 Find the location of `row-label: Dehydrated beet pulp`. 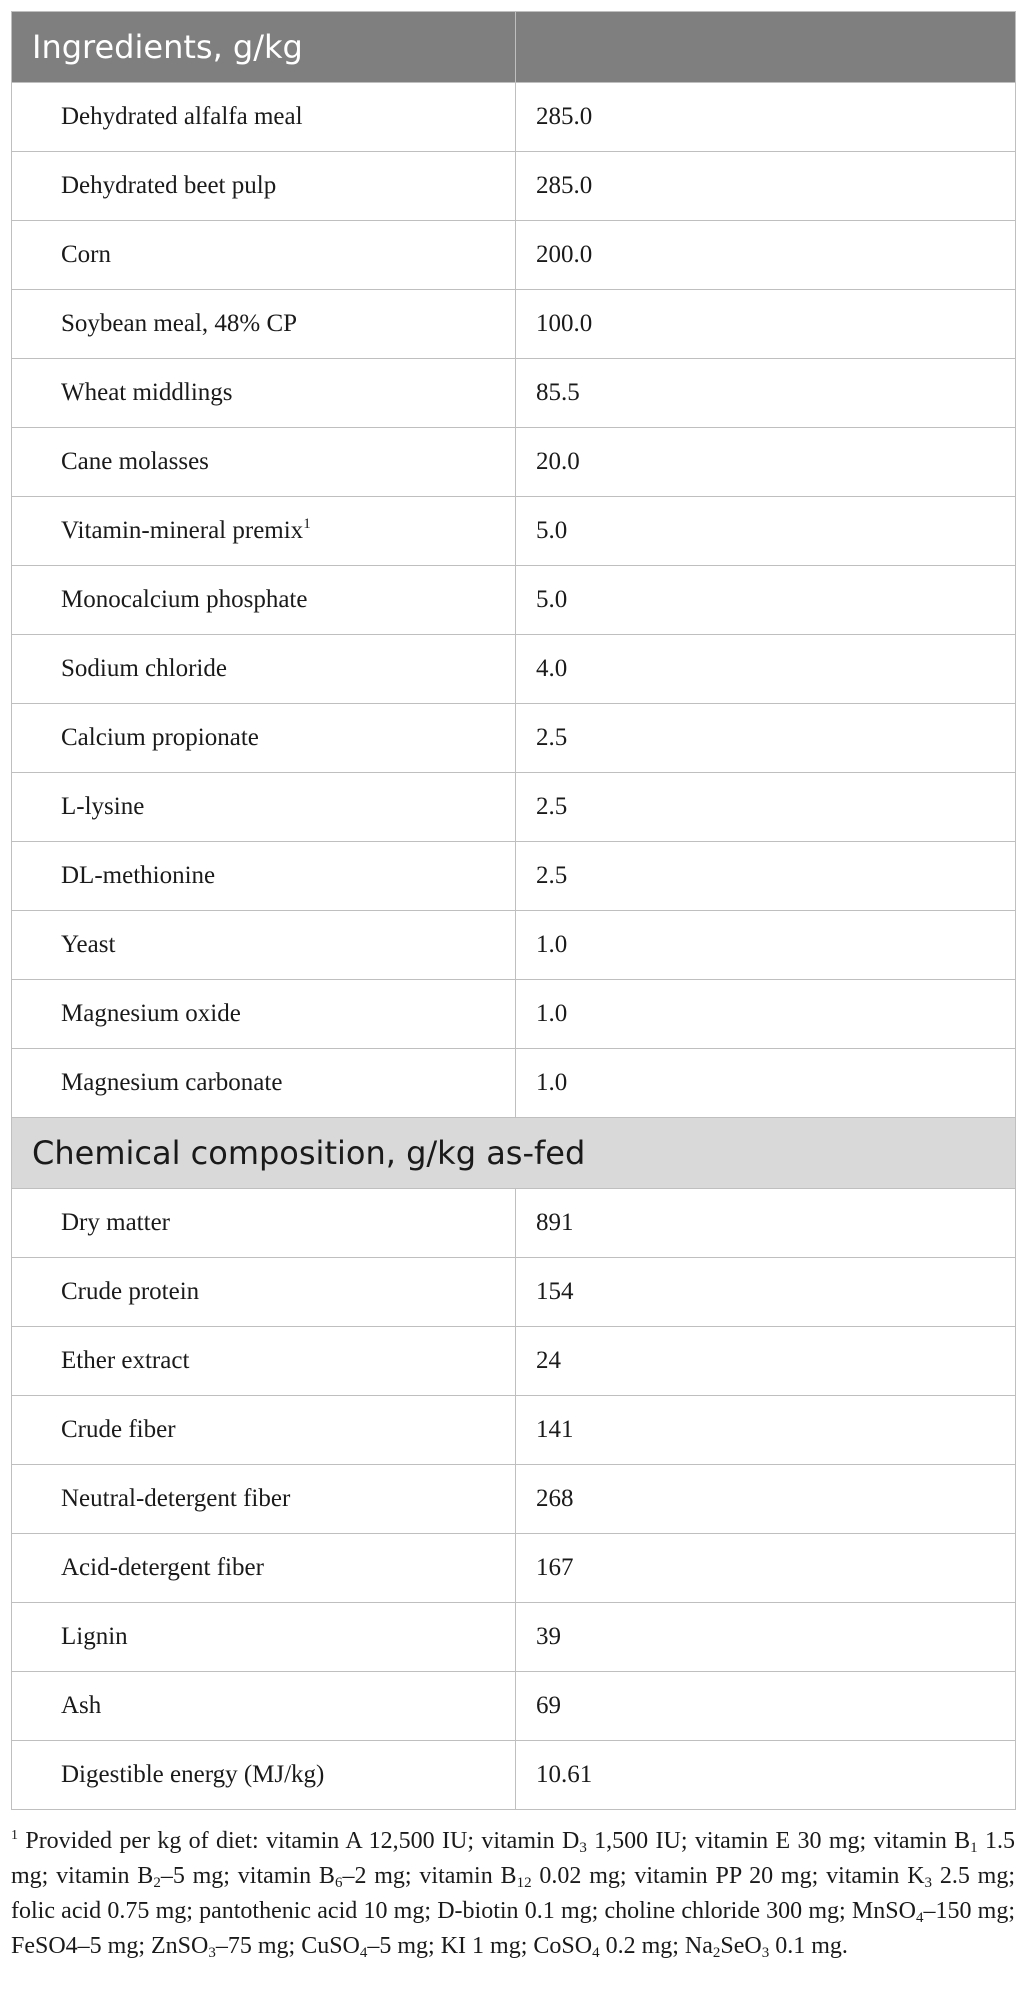

row-label: Dehydrated beet pulp is located at coordinates (263, 186).